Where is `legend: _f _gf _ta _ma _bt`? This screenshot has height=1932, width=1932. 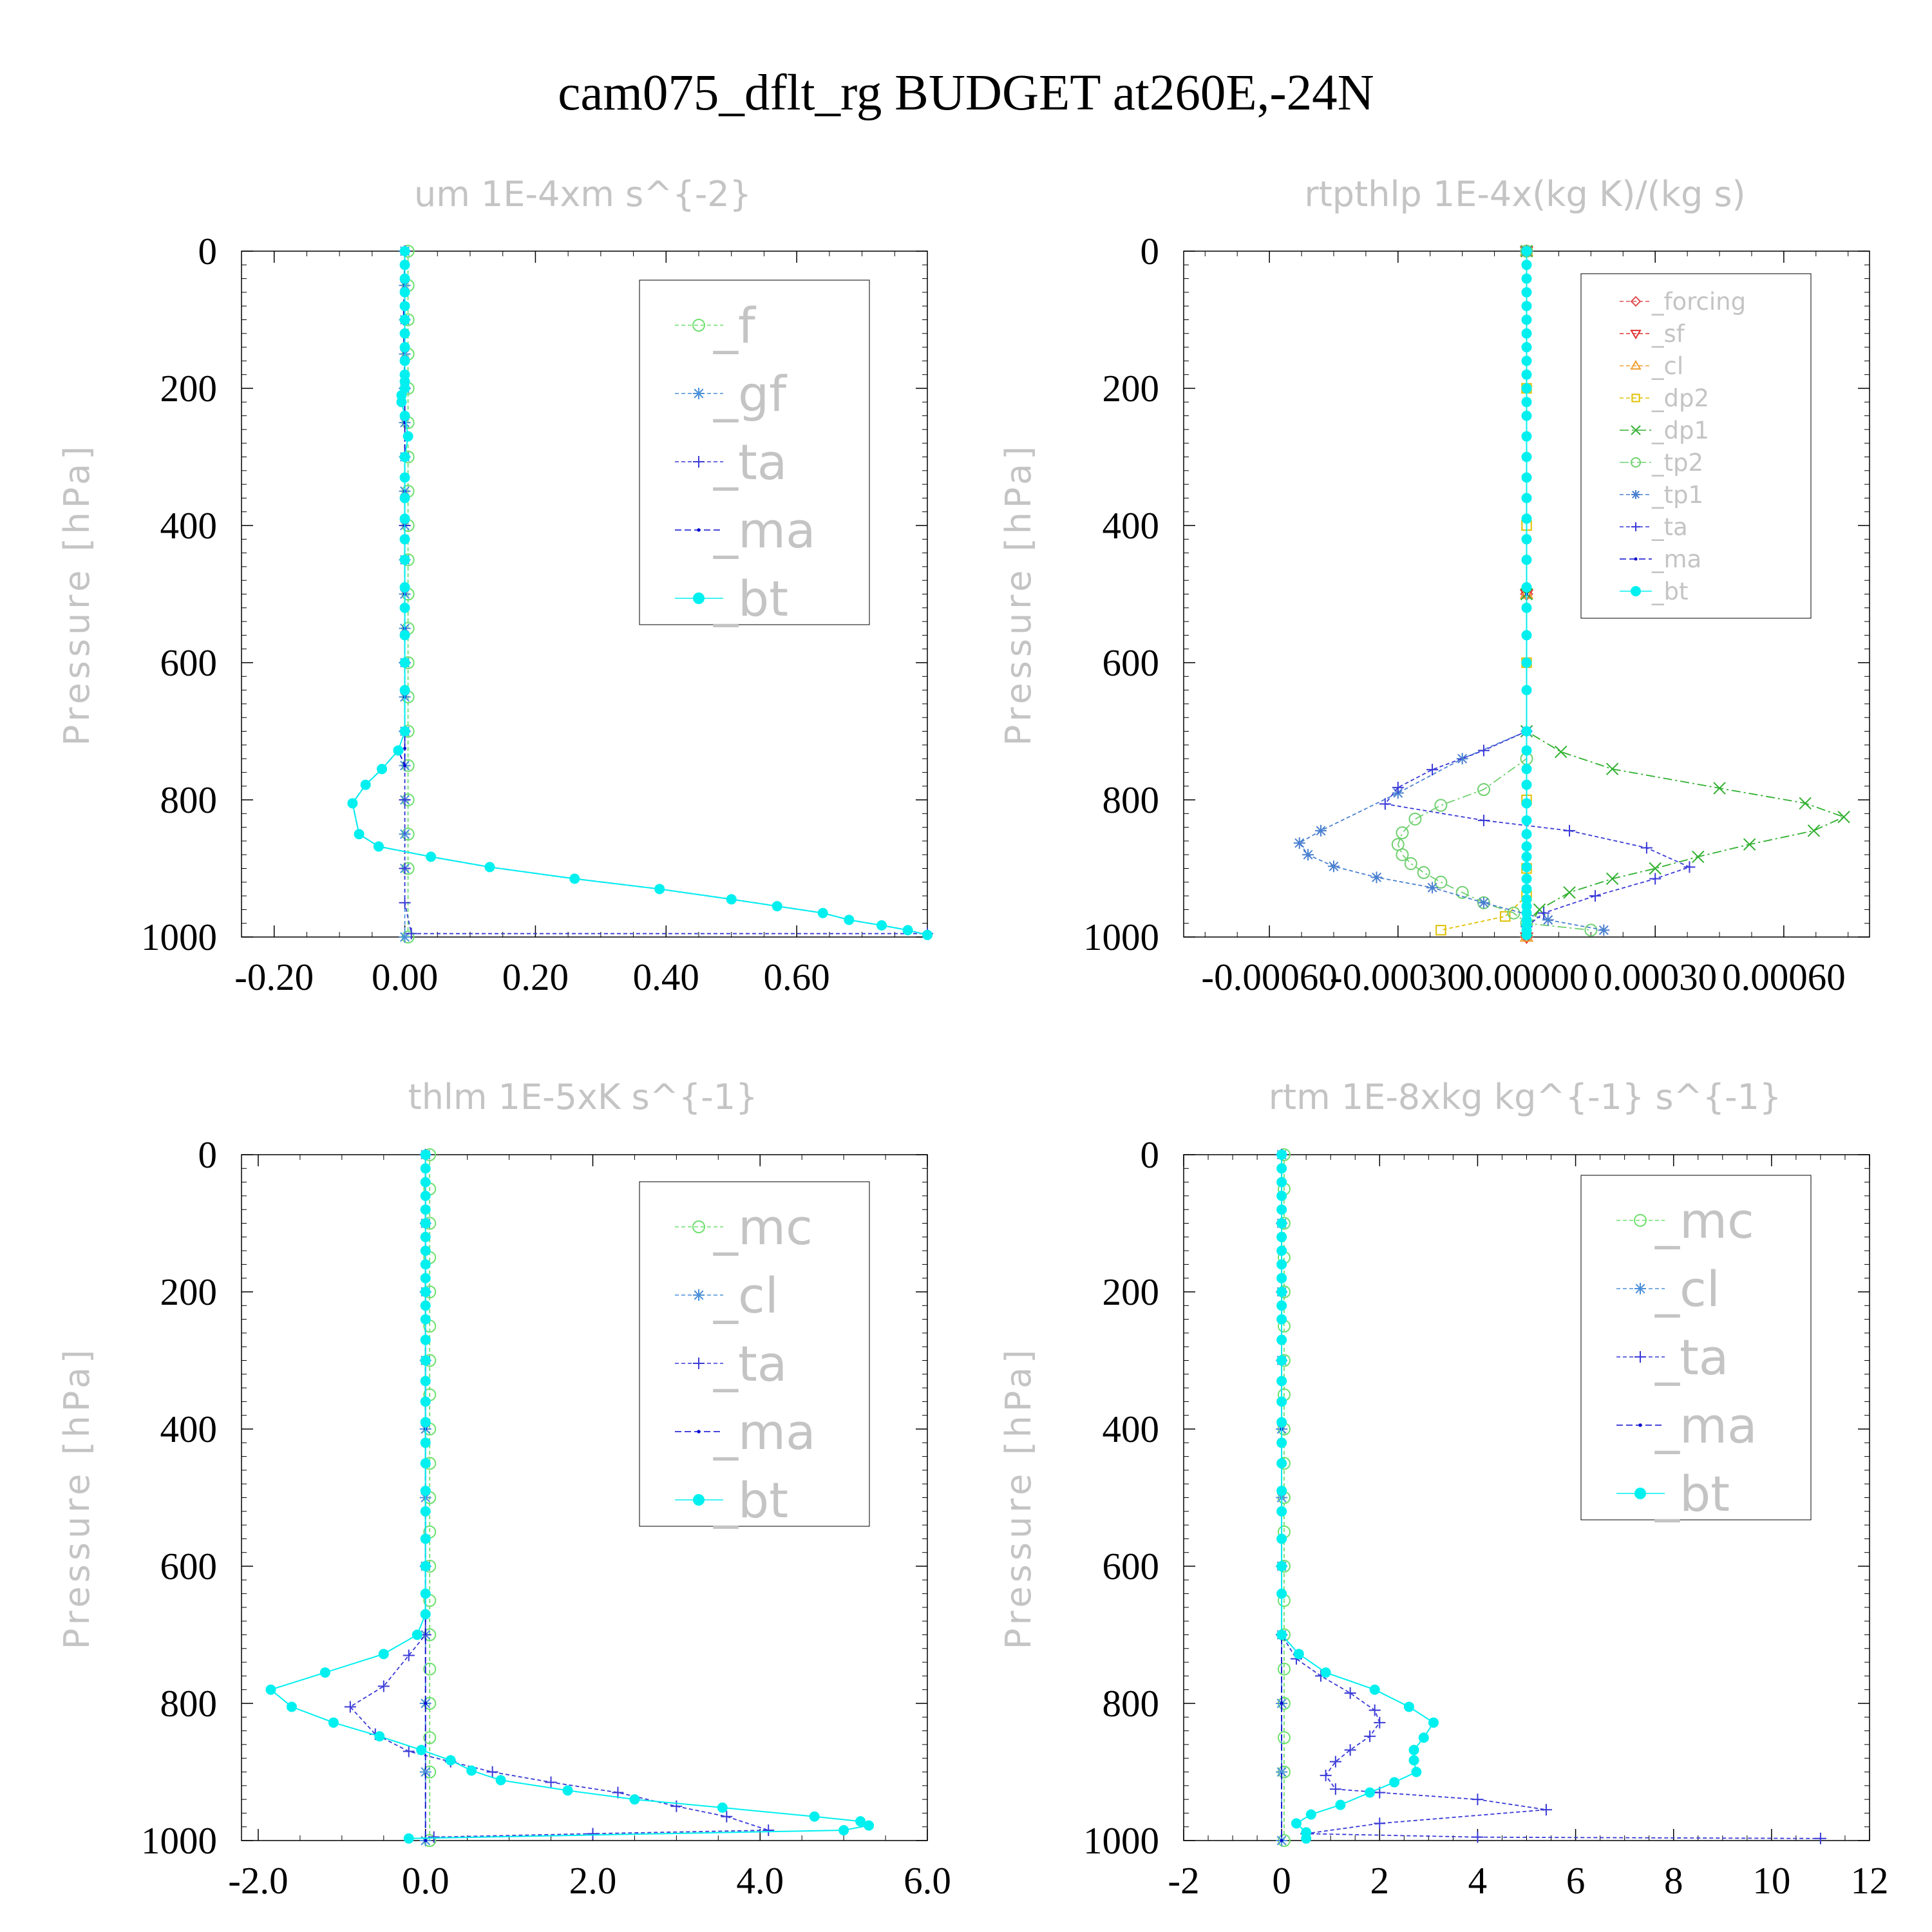
legend: _f _gf _ta _ma _bt is located at coordinates (754, 453).